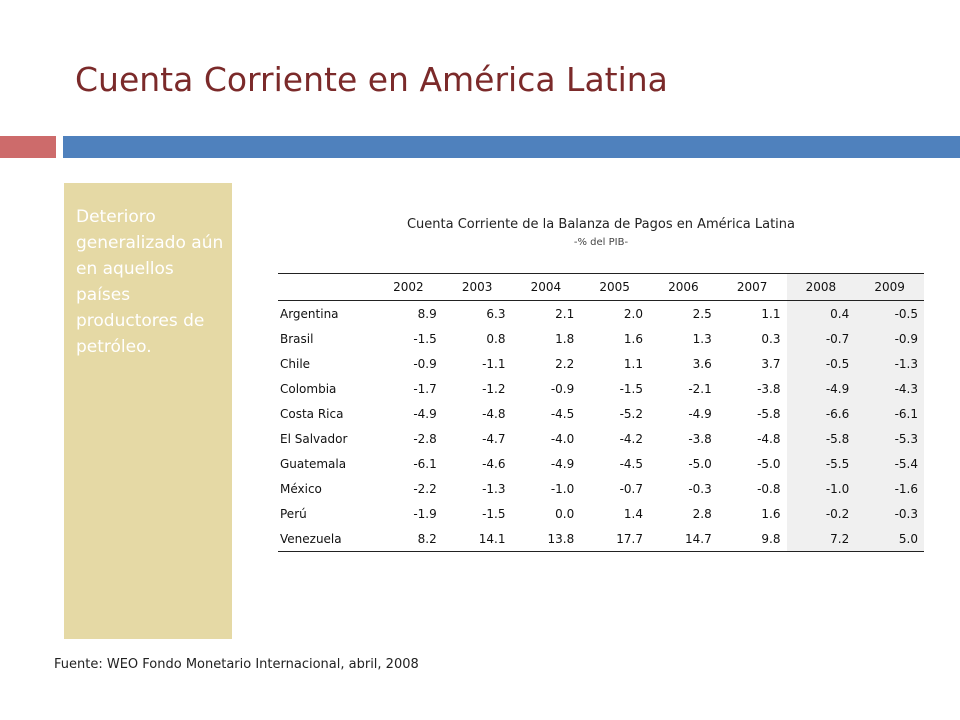  What do you see at coordinates (821, 539) in the screenshot?
I see `value-cell: 7.2` at bounding box center [821, 539].